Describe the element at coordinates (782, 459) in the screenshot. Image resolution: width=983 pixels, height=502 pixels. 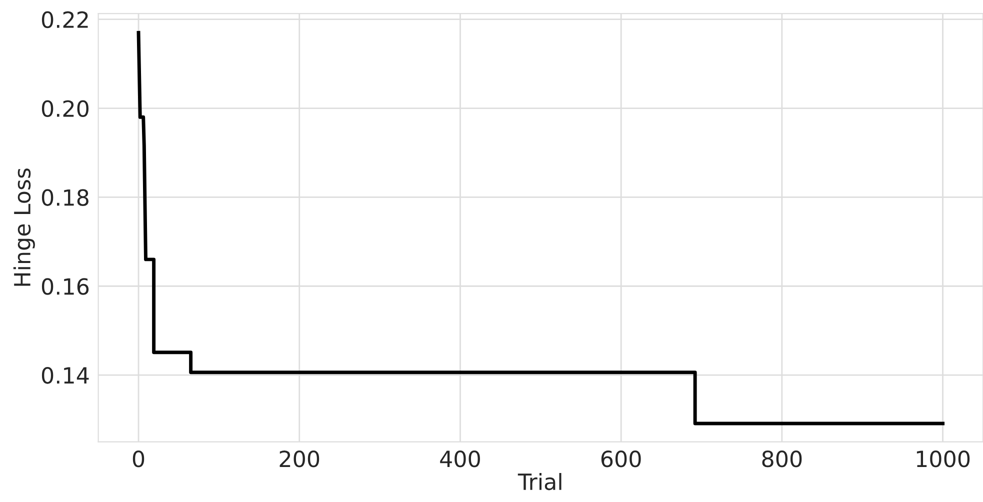
I see `x-tick-label: 800` at that location.